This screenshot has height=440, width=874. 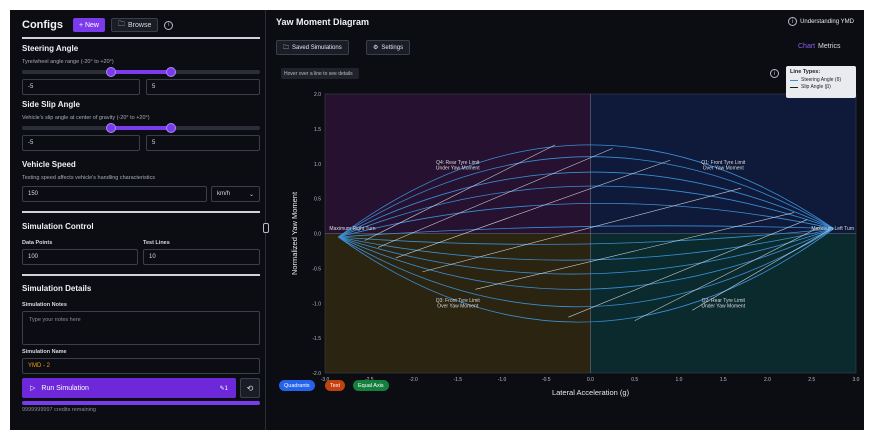 What do you see at coordinates (316, 374) in the screenshot?
I see `y-tick-label: -2.0` at bounding box center [316, 374].